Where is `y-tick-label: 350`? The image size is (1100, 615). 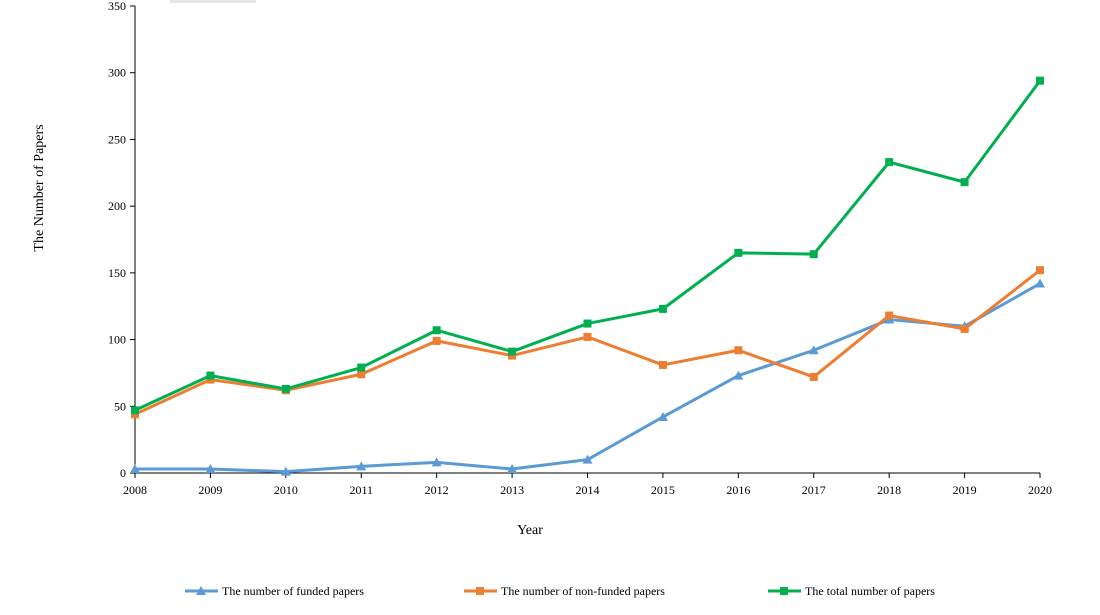
y-tick-label: 350 is located at coordinates (117, 6).